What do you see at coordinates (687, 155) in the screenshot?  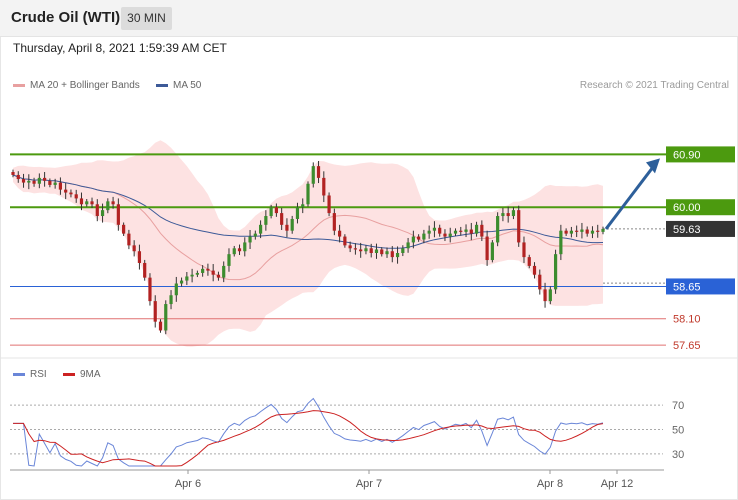 I see `resistance-label: 60.90` at bounding box center [687, 155].